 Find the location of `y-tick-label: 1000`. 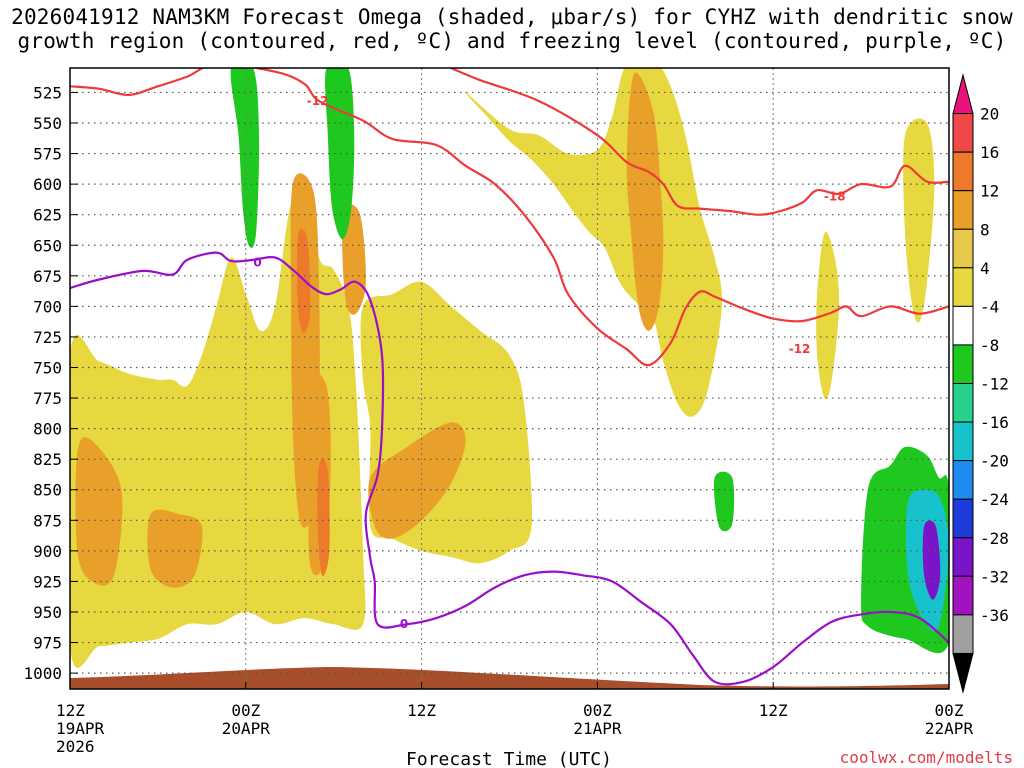

y-tick-label: 1000 is located at coordinates (42, 673).